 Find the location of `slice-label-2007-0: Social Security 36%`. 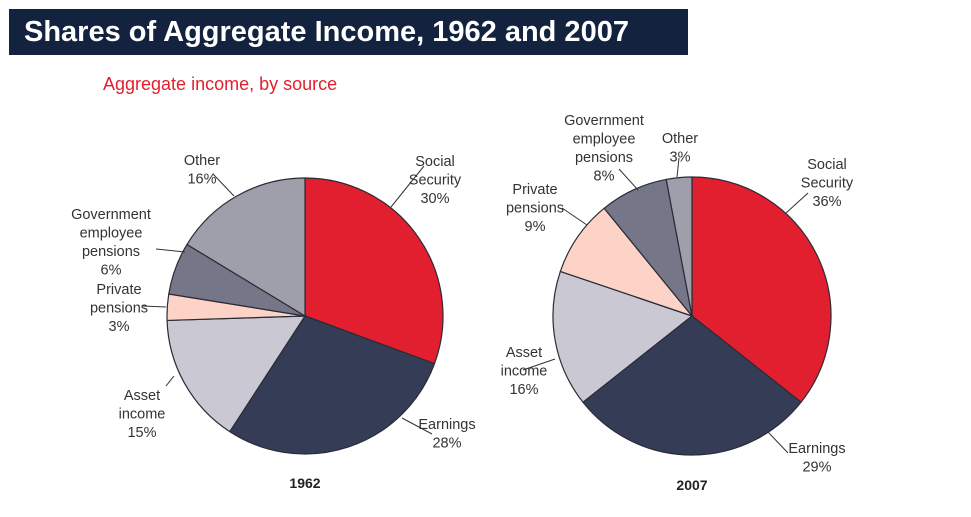

slice-label-2007-0: Social Security 36% is located at coordinates (827, 183).